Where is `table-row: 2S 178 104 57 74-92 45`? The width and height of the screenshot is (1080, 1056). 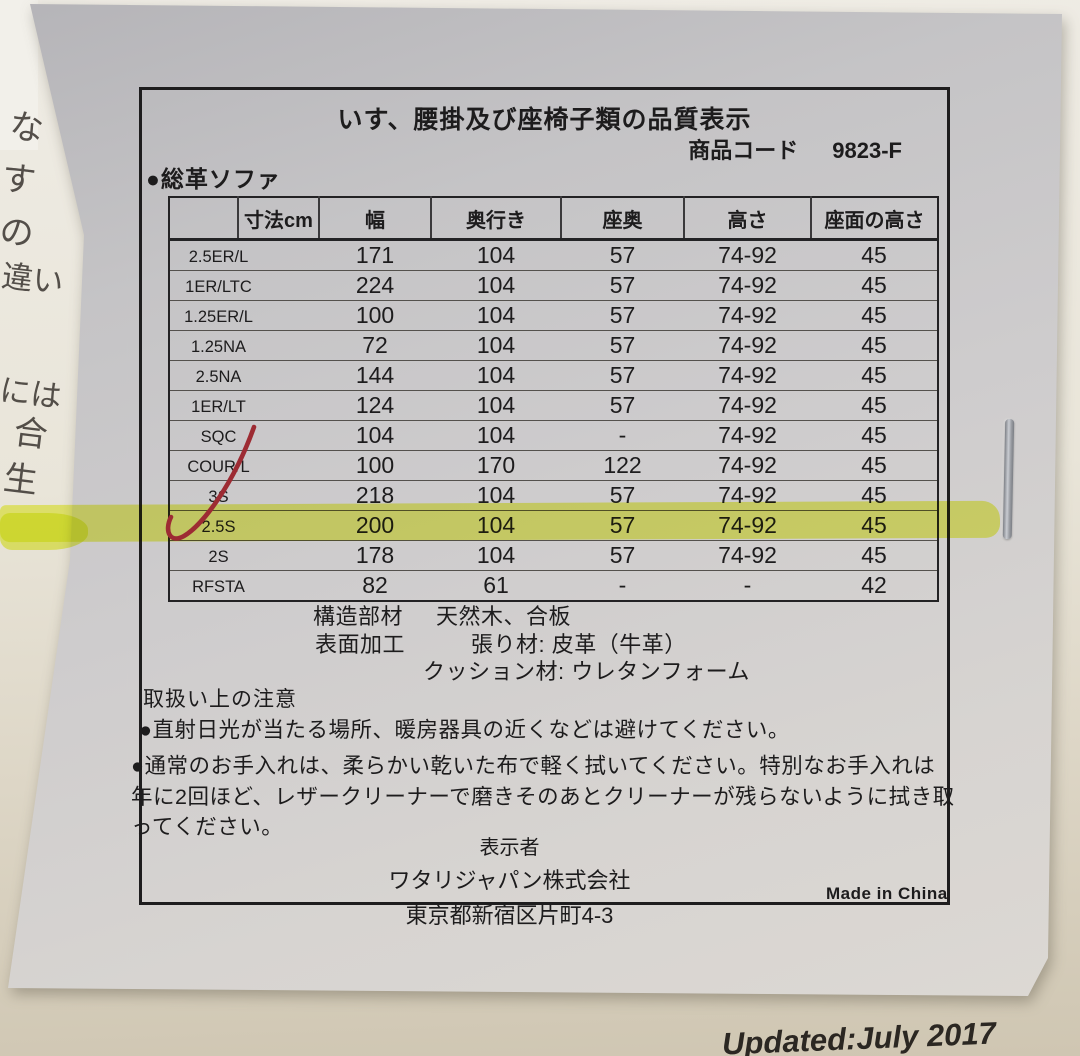 table-row: 2S 178 104 57 74-92 45 is located at coordinates (553, 555).